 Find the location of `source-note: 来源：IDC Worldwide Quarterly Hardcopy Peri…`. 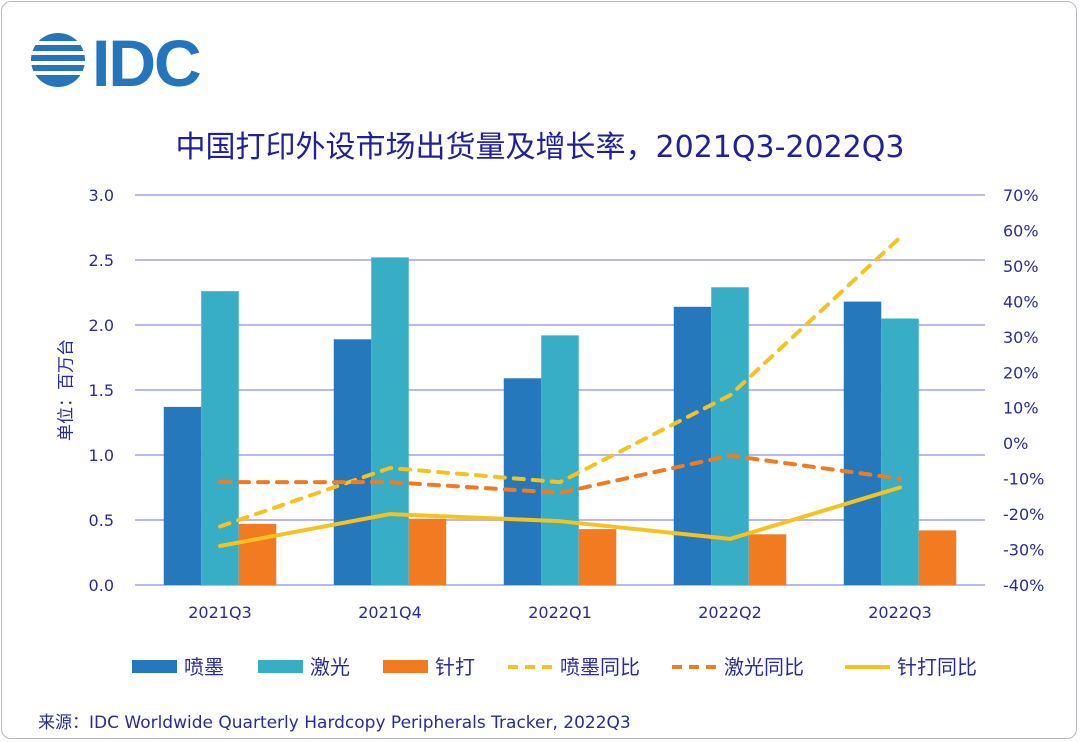

source-note: 来源：IDC Worldwide Quarterly Hardcopy Peri… is located at coordinates (334, 723).